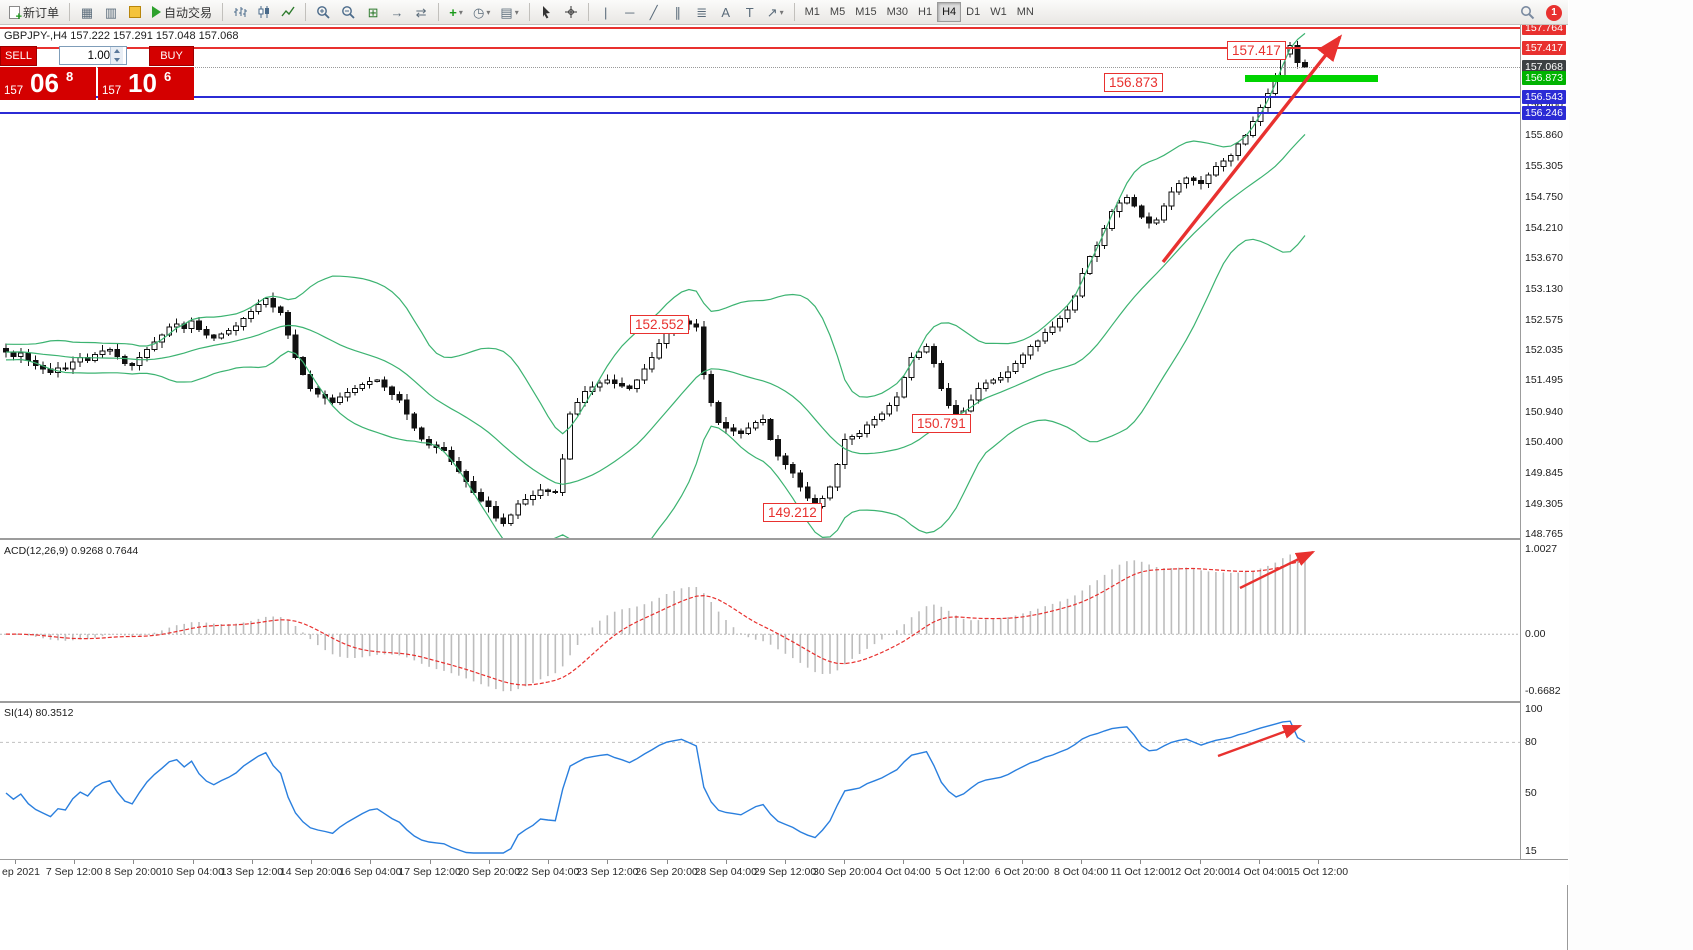  I want to click on timeframe-button-H1: H1, so click(925, 12).